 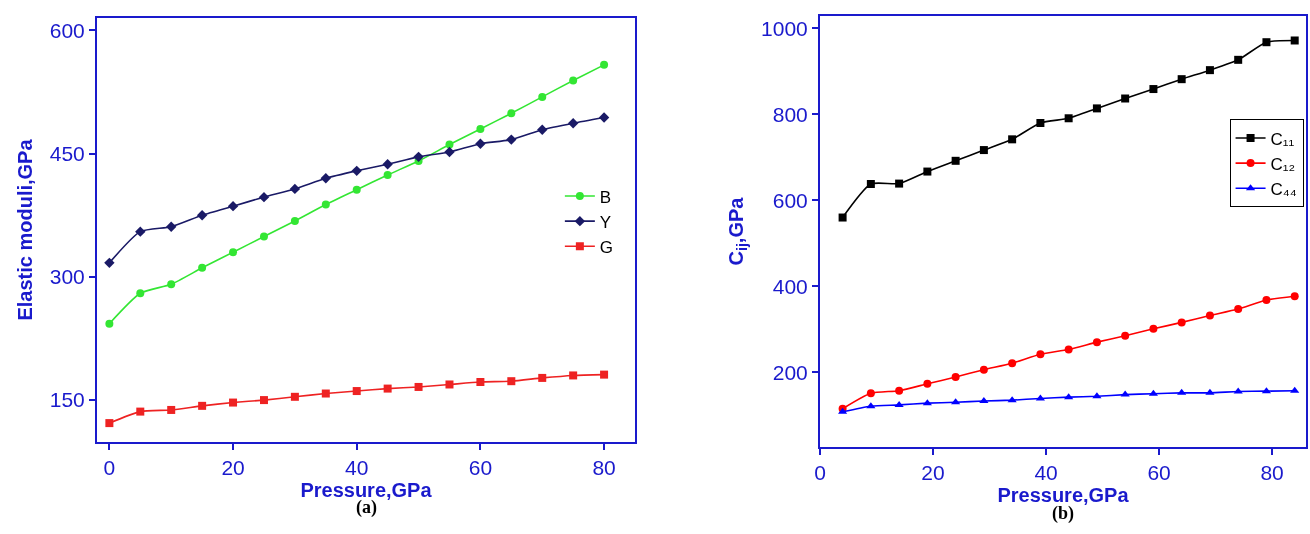 What do you see at coordinates (24, 229) in the screenshot?
I see `y-axis-title: Elastic moduli,GPa` at bounding box center [24, 229].